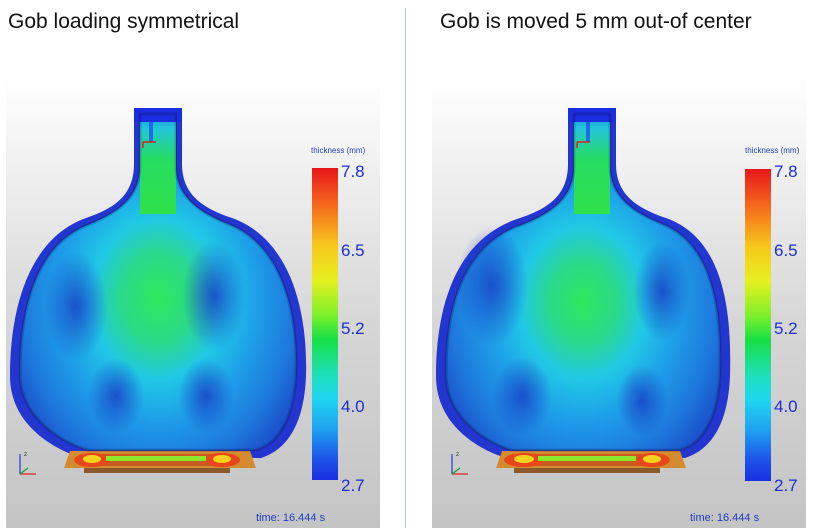 The height and width of the screenshot is (528, 814). What do you see at coordinates (786, 485) in the screenshot?
I see `right-tick-2.7: 2.7` at bounding box center [786, 485].